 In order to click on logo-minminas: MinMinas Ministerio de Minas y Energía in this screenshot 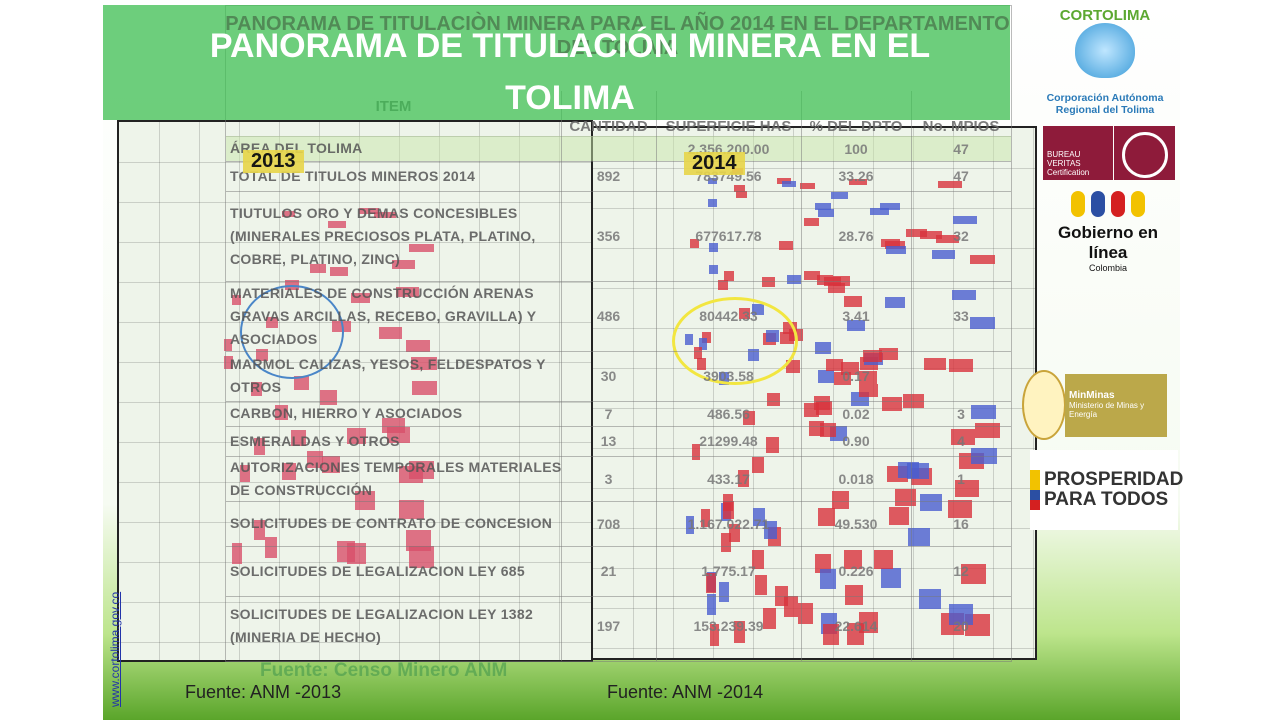, I will do `click(1116, 405)`.